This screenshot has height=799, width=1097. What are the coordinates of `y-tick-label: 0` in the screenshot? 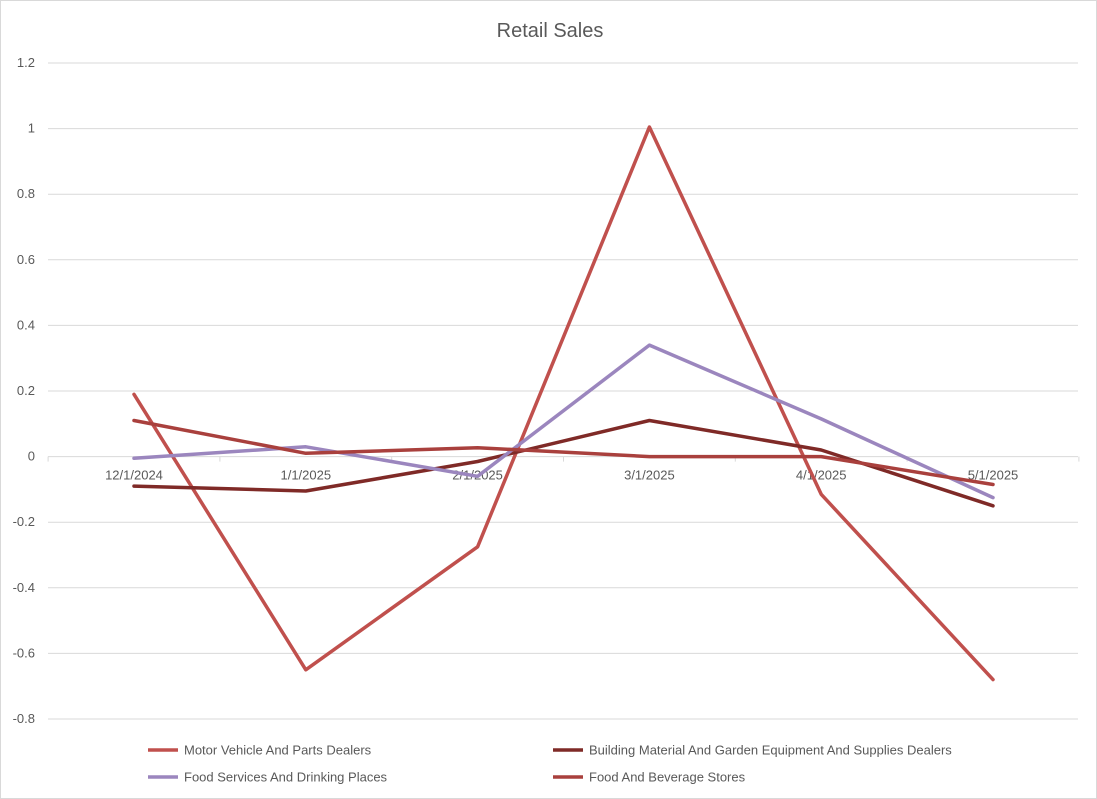 It's located at (31, 456).